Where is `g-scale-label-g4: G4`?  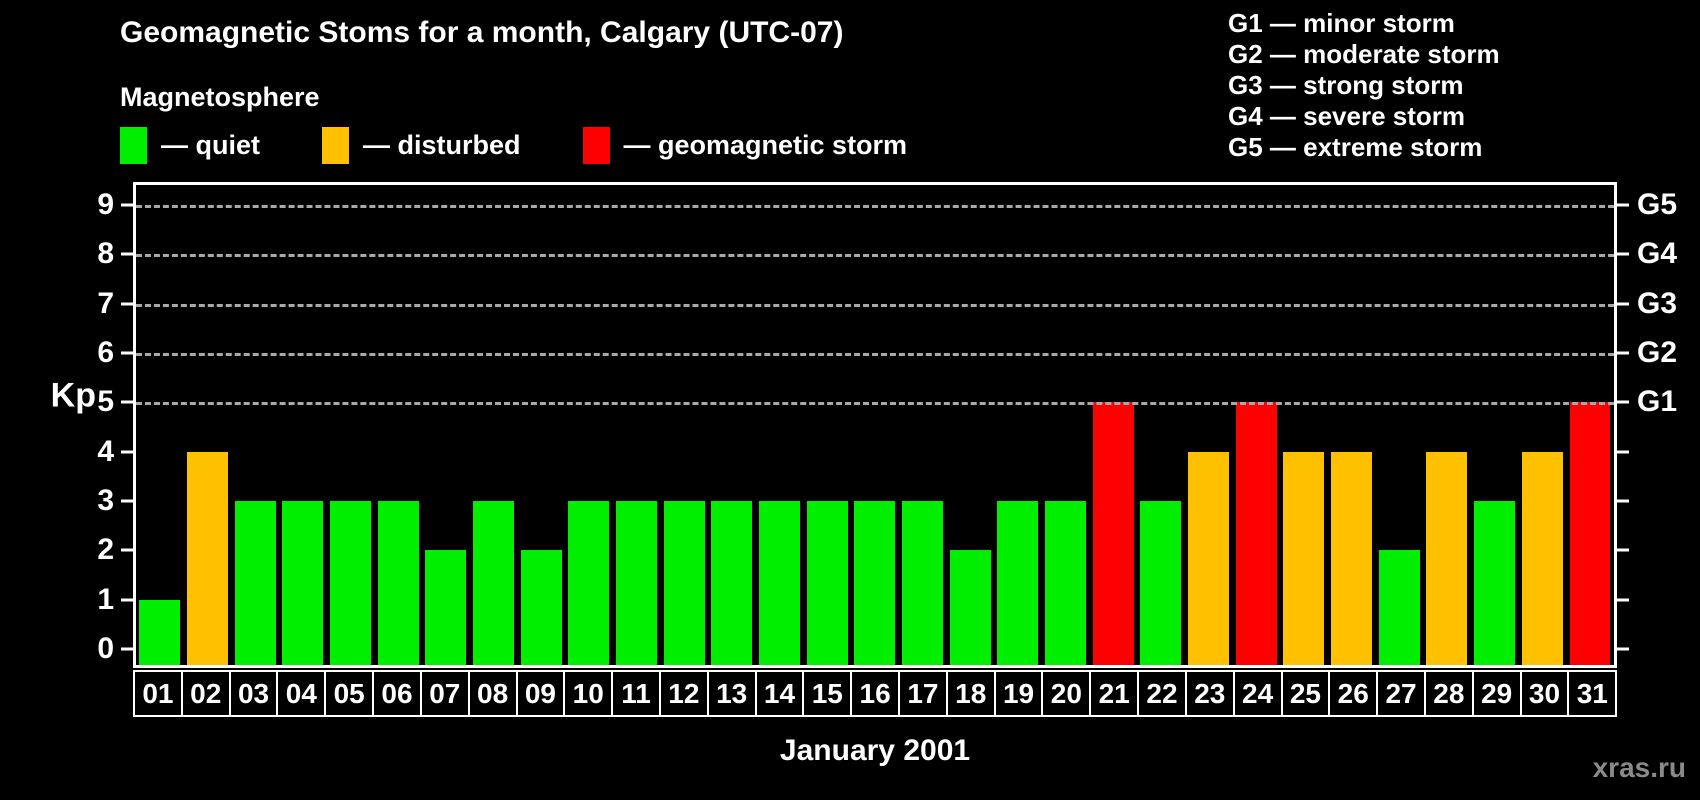 g-scale-label-g4: G4 is located at coordinates (1657, 254).